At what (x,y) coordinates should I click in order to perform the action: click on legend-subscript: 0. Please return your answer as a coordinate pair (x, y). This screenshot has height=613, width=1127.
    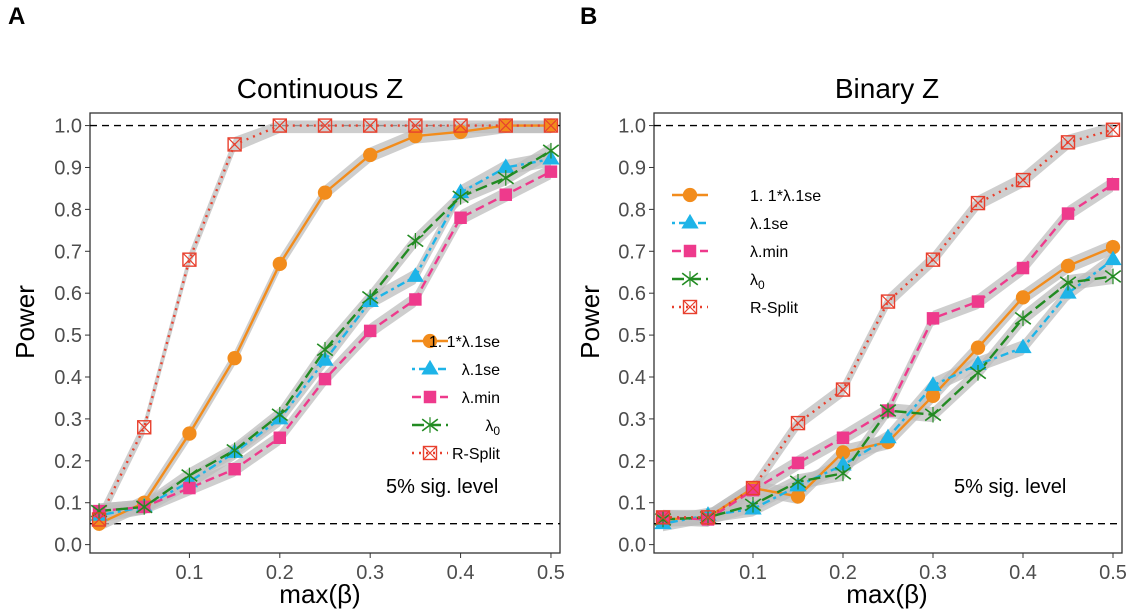
    Looking at the image, I should click on (496, 431).